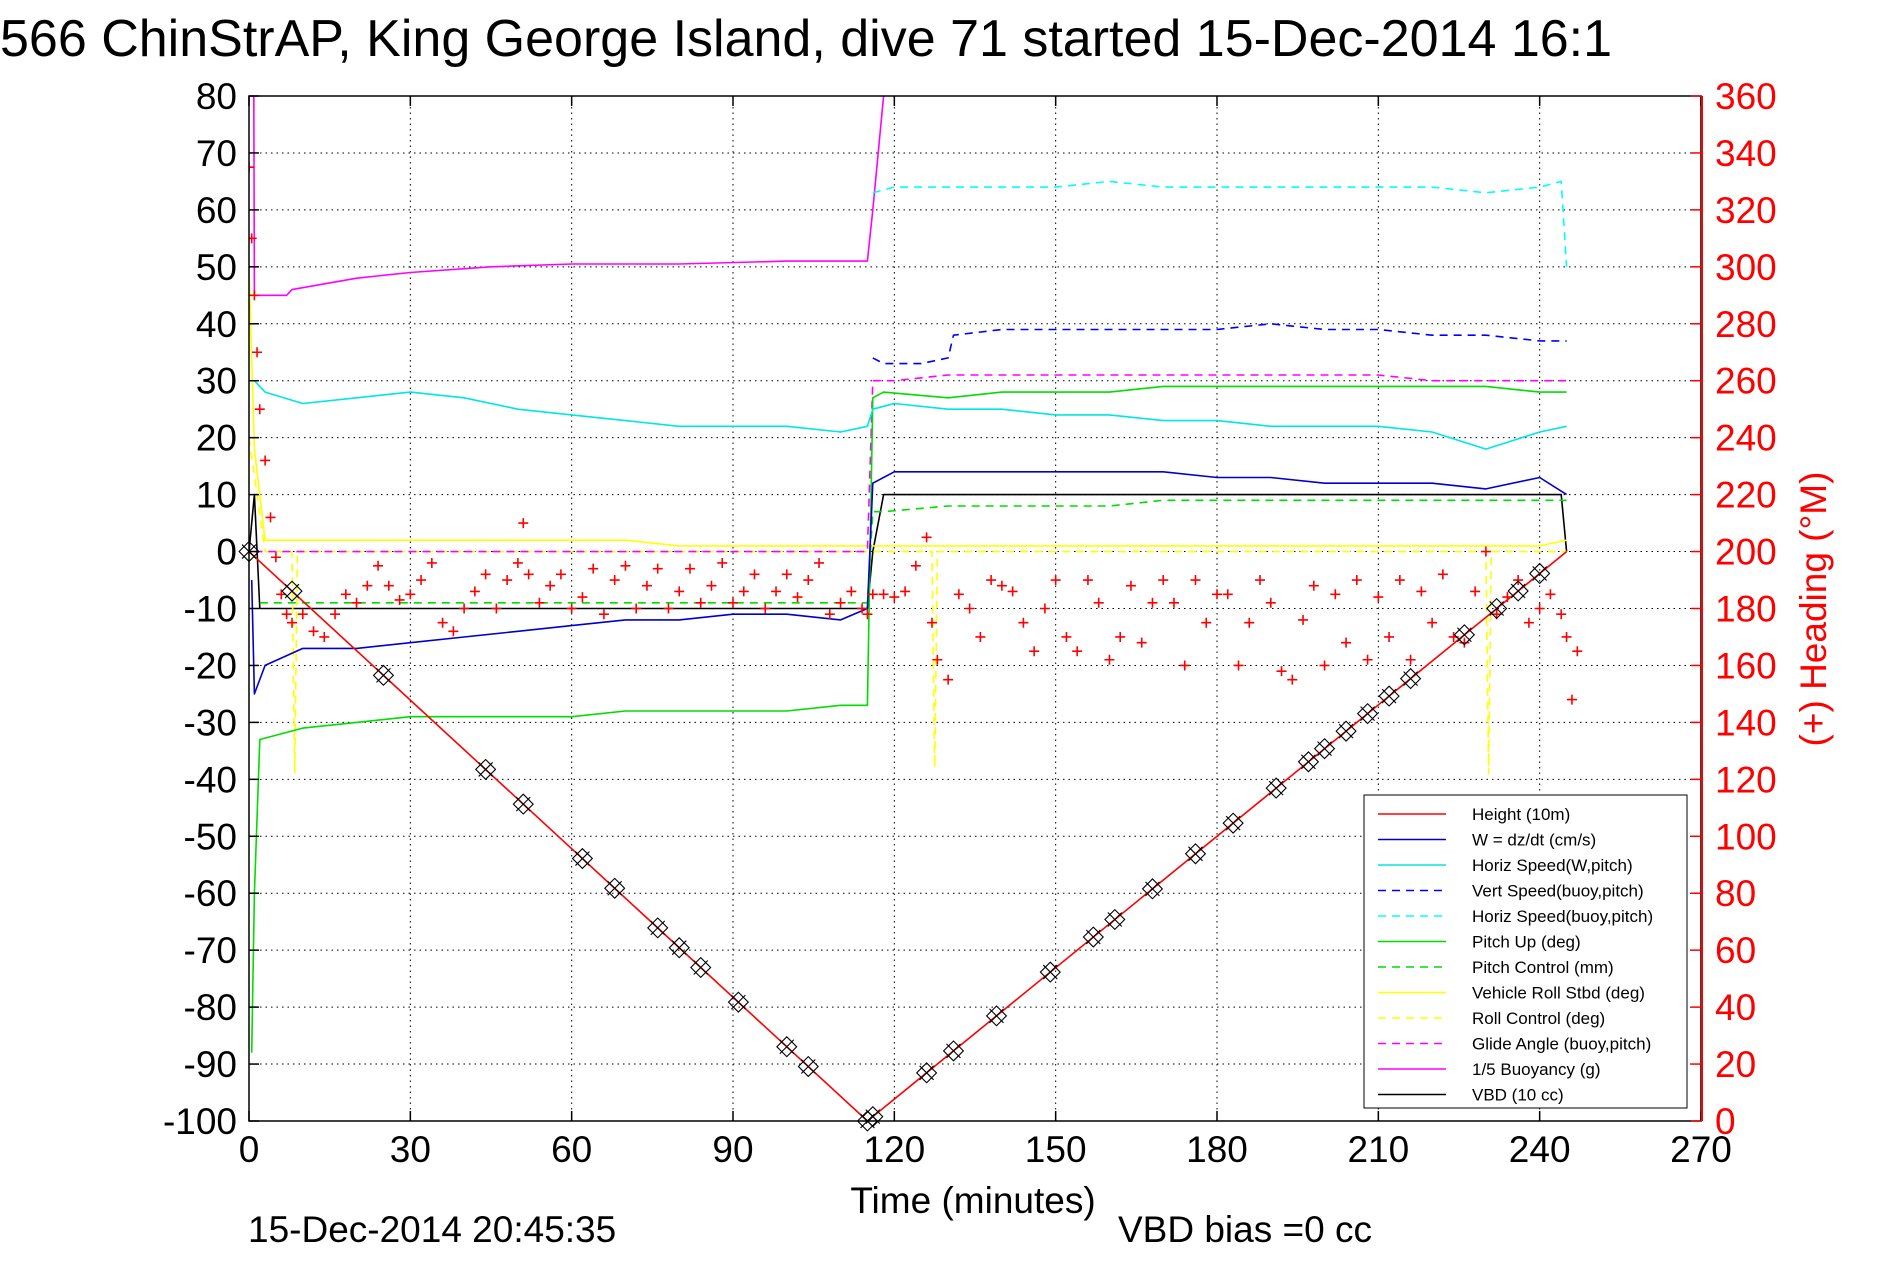 This screenshot has width=1891, height=1262. I want to click on right-tick-label: 60, so click(1735, 950).